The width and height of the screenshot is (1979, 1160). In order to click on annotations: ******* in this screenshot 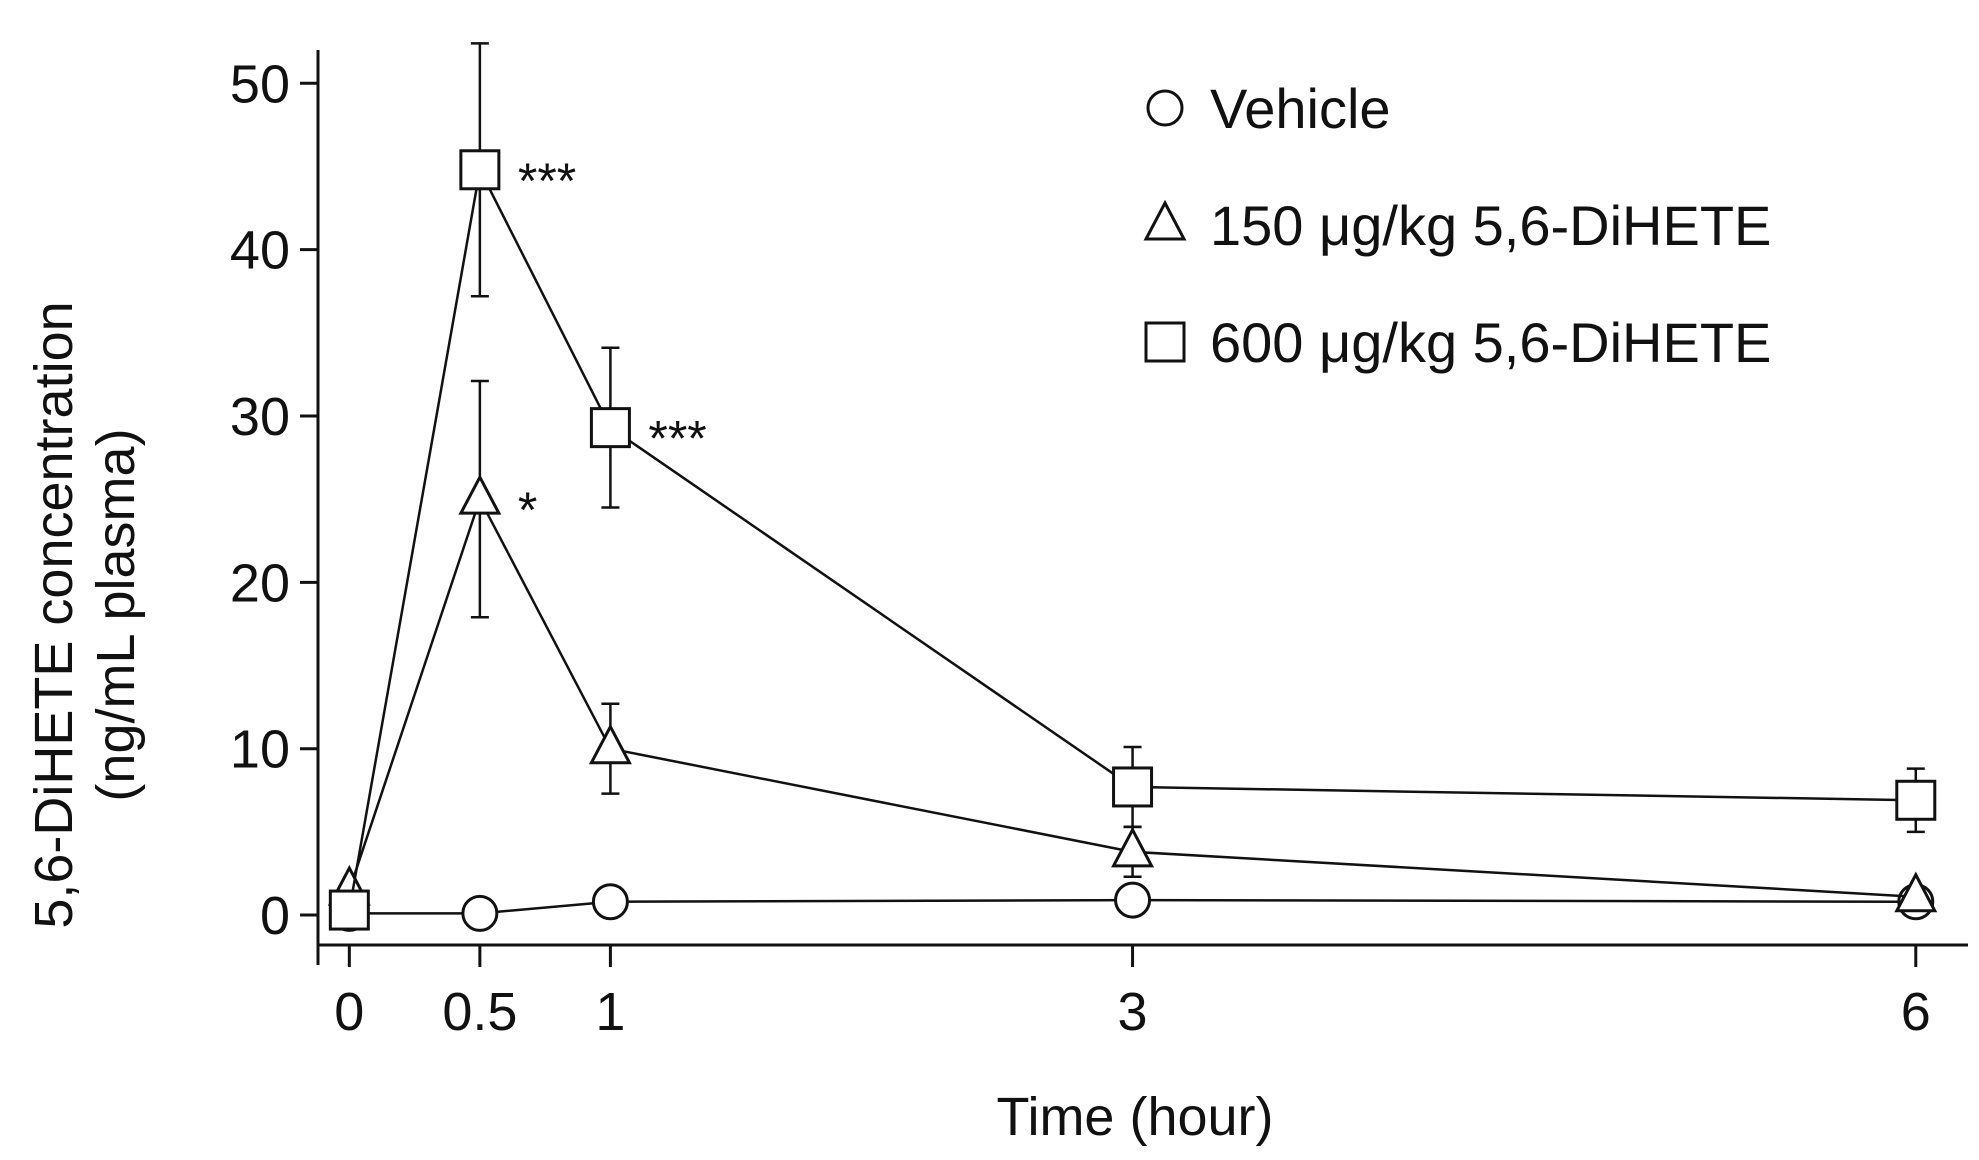, I will do `click(612, 345)`.